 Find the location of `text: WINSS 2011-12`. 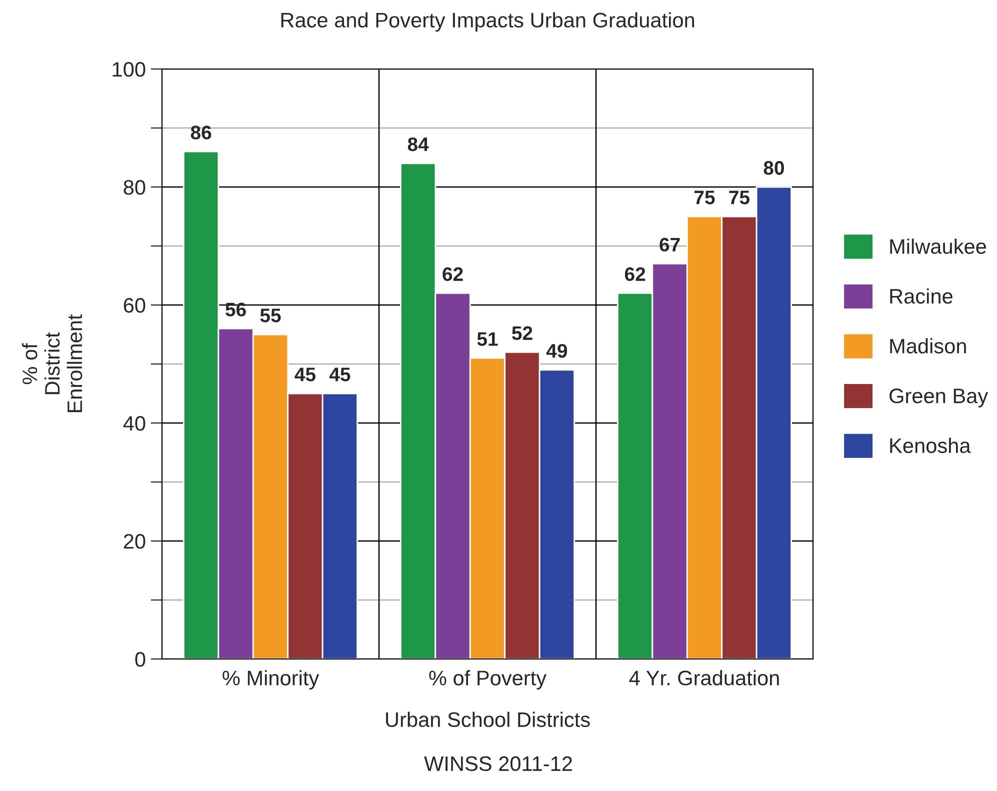

text: WINSS 2011-12 is located at coordinates (498, 764).